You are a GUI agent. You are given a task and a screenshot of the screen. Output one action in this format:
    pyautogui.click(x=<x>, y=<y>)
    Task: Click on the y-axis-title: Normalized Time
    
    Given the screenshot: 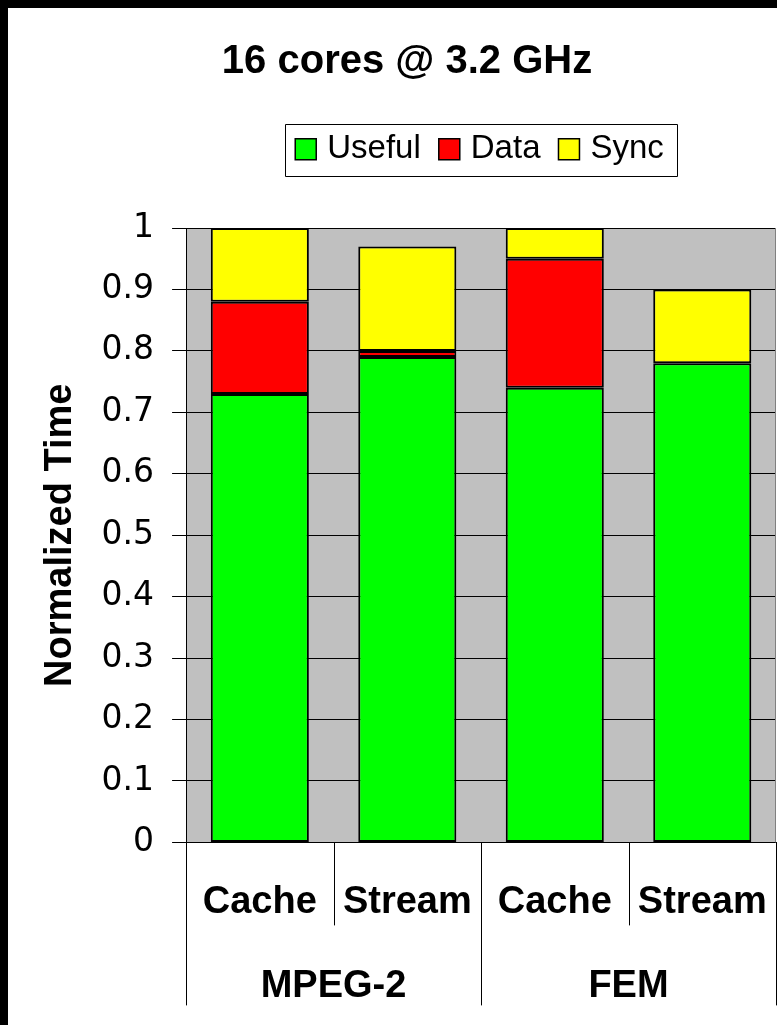 What is the action you would take?
    pyautogui.click(x=58, y=535)
    